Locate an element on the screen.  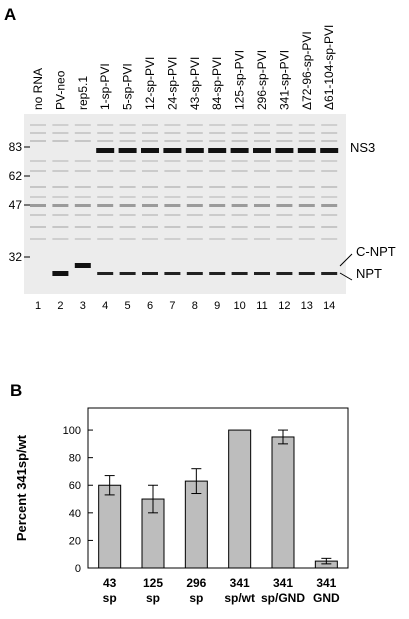
marker-label: 83 is located at coordinates (16, 147).